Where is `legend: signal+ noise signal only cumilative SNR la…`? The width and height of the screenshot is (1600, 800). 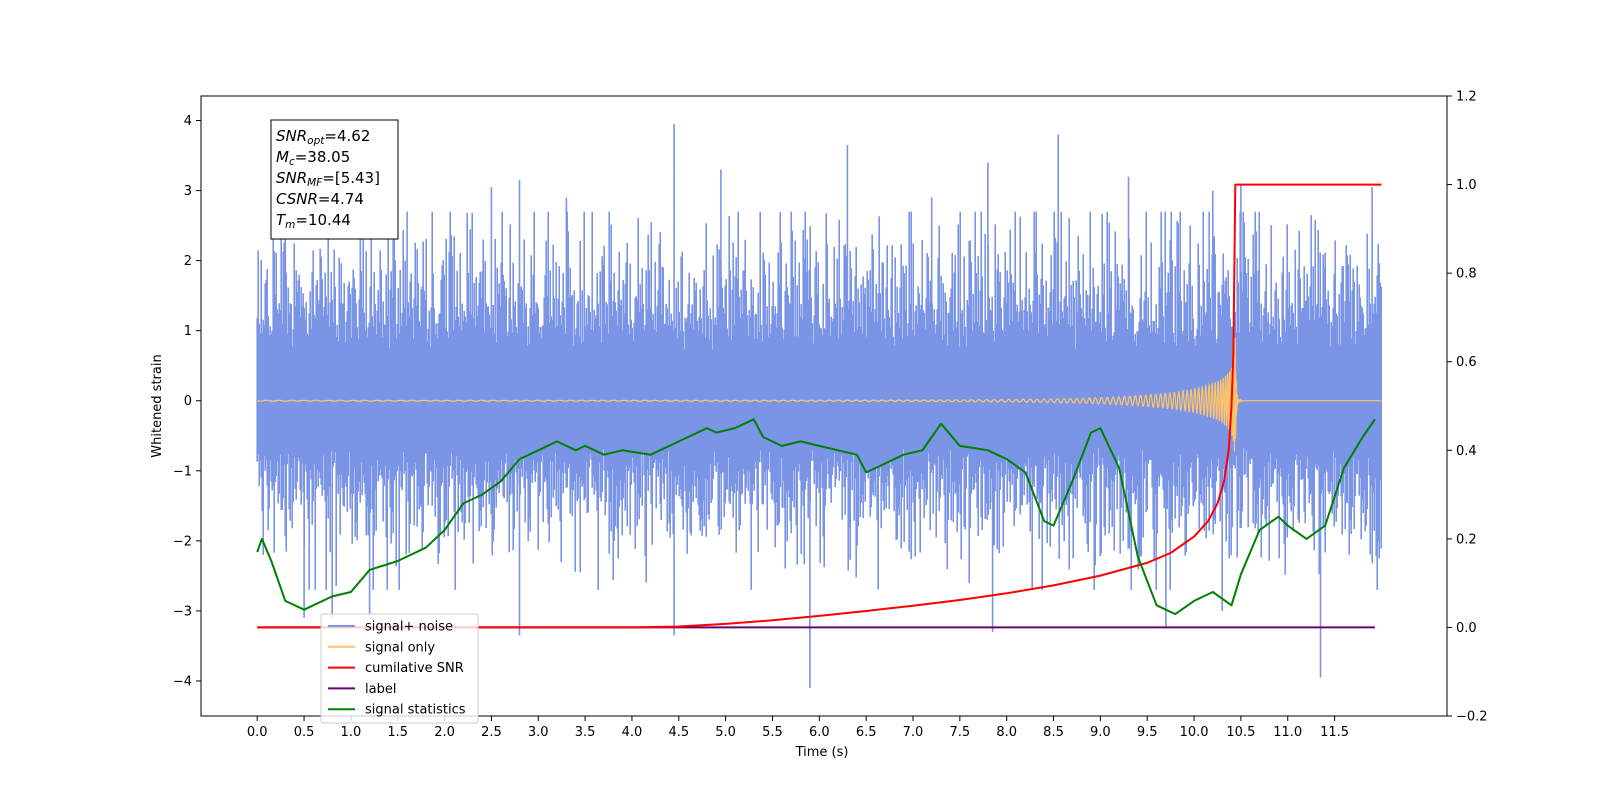
legend: signal+ noise signal only cumilative SNR la… is located at coordinates (399, 668).